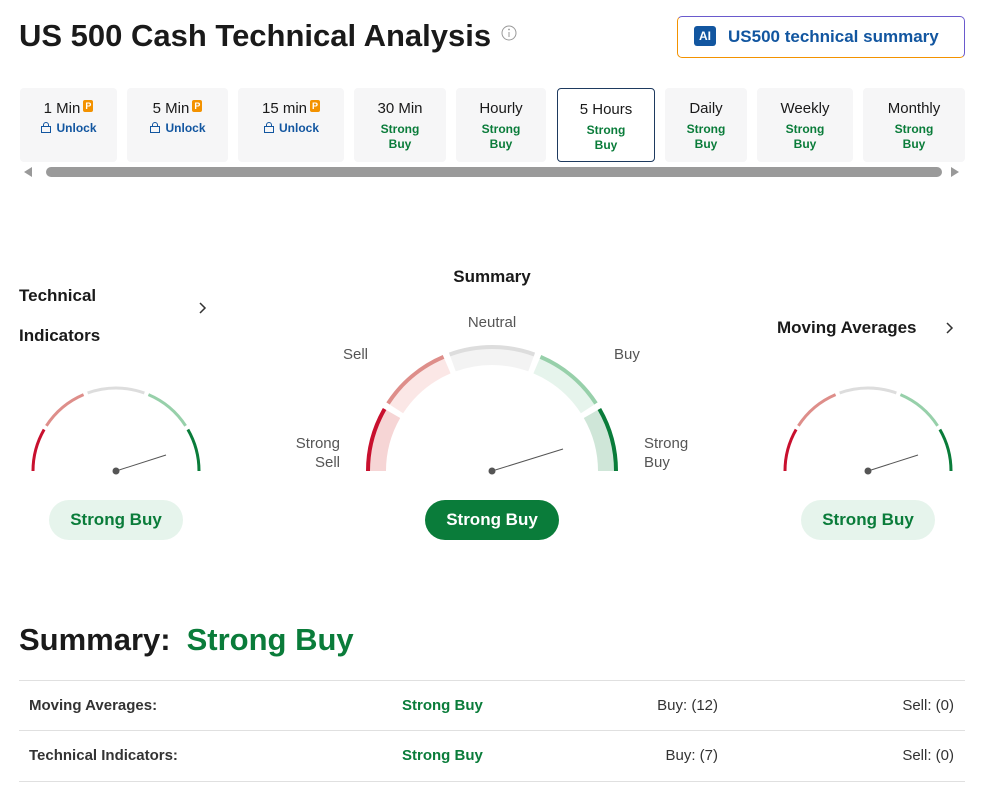 This screenshot has width=991, height=793. I want to click on timeframe-tab: Hourly Strong Buy, so click(501, 125).